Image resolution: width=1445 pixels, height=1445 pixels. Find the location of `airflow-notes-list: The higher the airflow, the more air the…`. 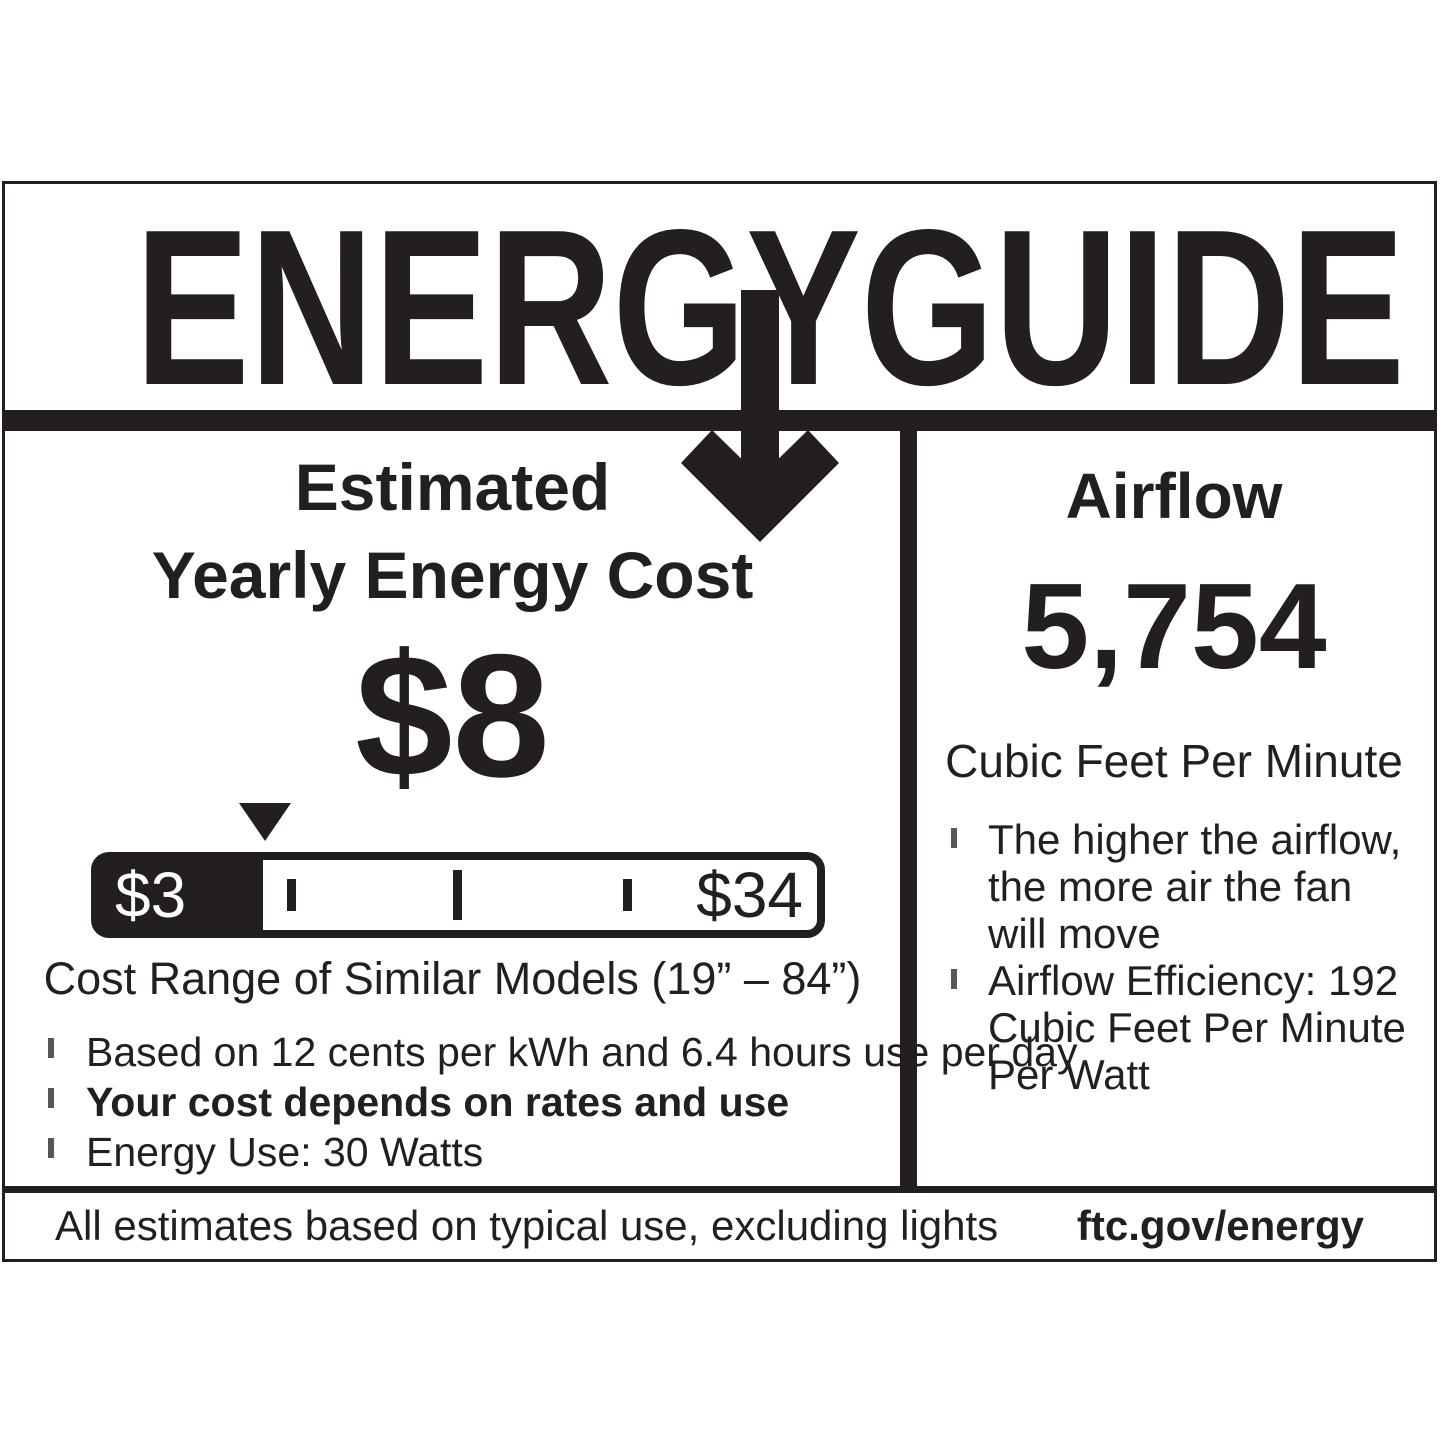

airflow-notes-list: The higher the airflow, the more air the… is located at coordinates (1174, 957).